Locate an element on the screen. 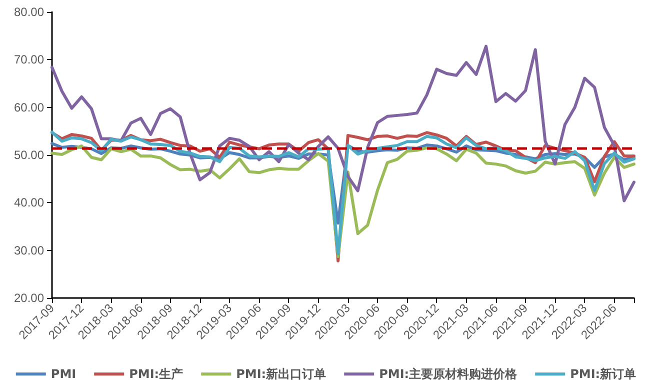  y-tick-label: 40.00 is located at coordinates (29, 203).